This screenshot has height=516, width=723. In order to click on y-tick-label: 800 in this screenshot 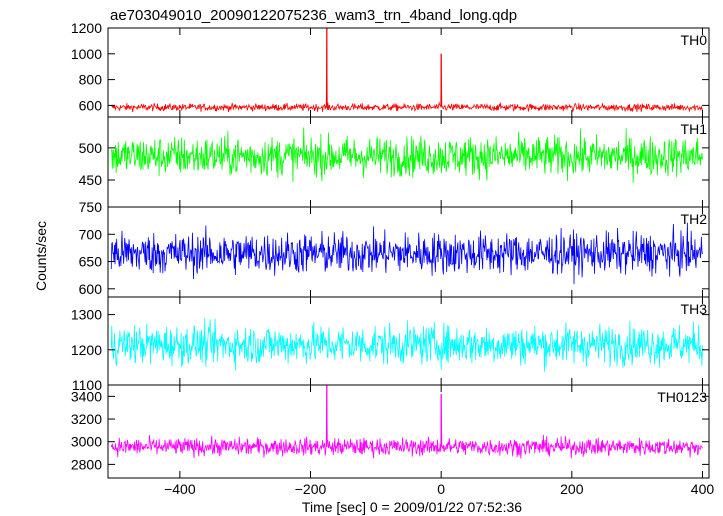, I will do `click(91, 80)`.